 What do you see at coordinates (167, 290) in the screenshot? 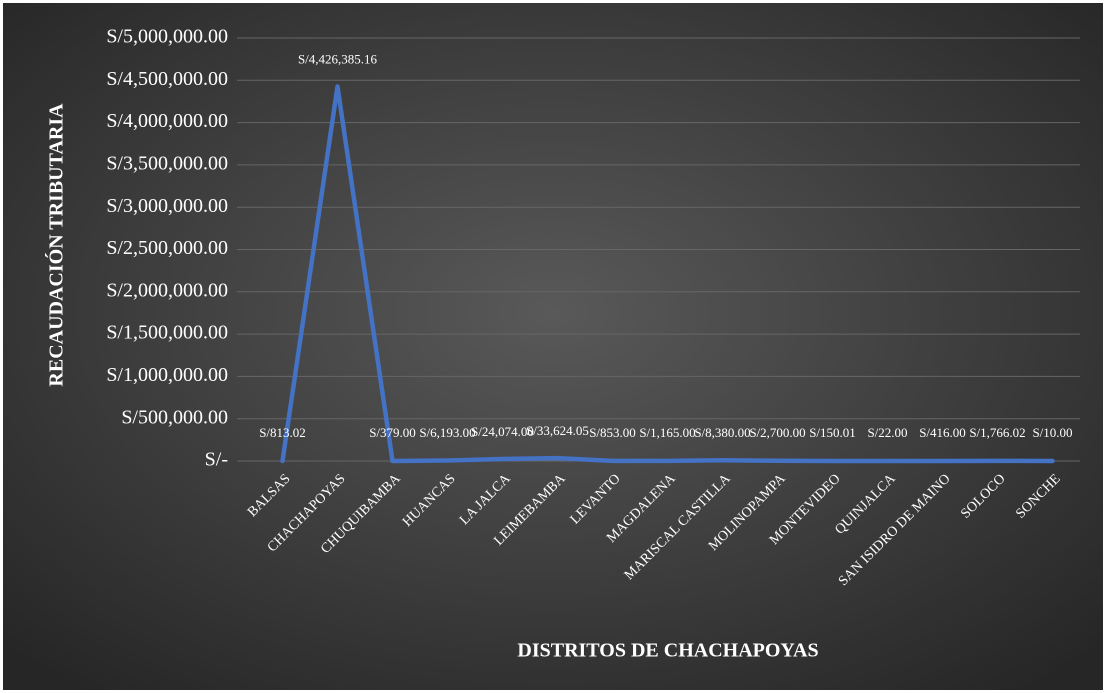
I see `y-tick-label: S/2,000,000.00` at bounding box center [167, 290].